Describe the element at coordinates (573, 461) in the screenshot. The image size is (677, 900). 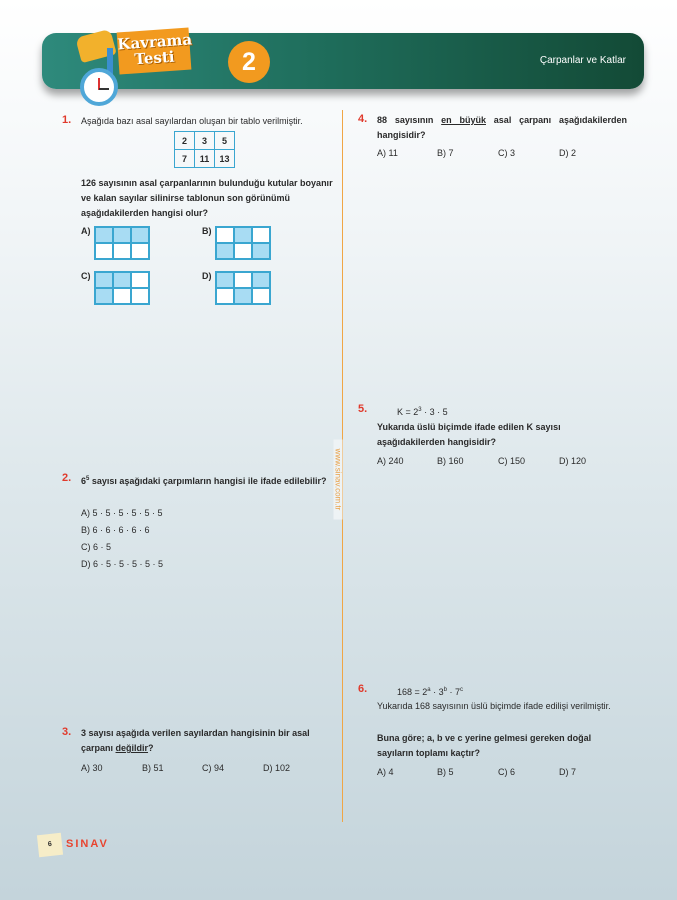
I see `option-d: D) 120` at that location.